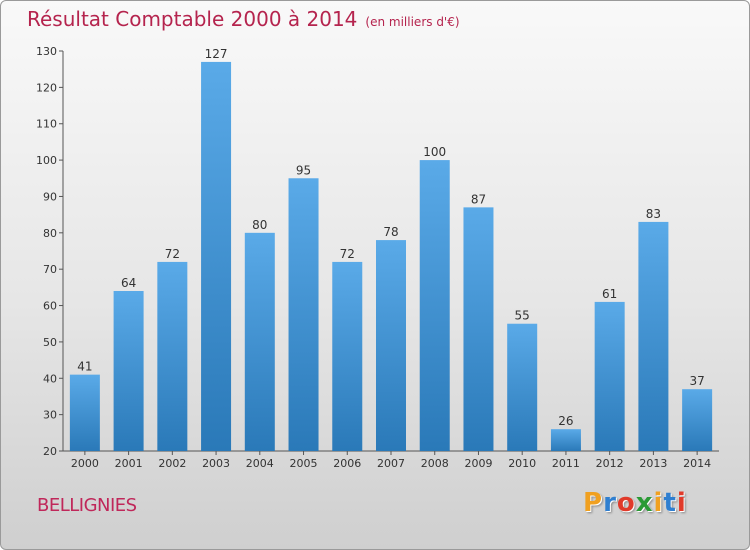 The image size is (750, 550). What do you see at coordinates (46, 51) in the screenshot?
I see `y-tick-label: 130` at bounding box center [46, 51].